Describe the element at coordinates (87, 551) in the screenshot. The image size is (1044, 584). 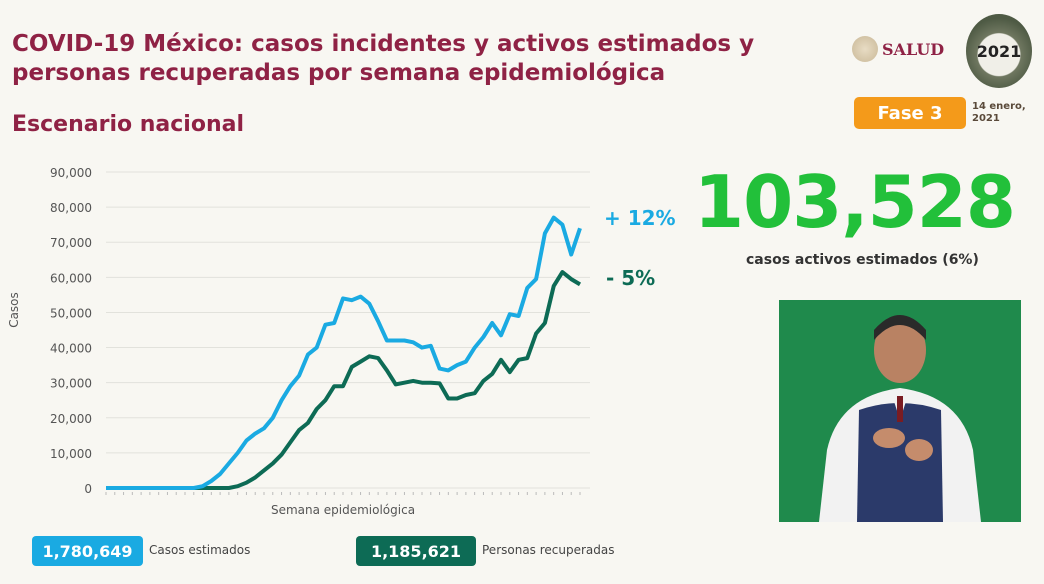
I see `estimated-total-badge: 1,780,649` at that location.